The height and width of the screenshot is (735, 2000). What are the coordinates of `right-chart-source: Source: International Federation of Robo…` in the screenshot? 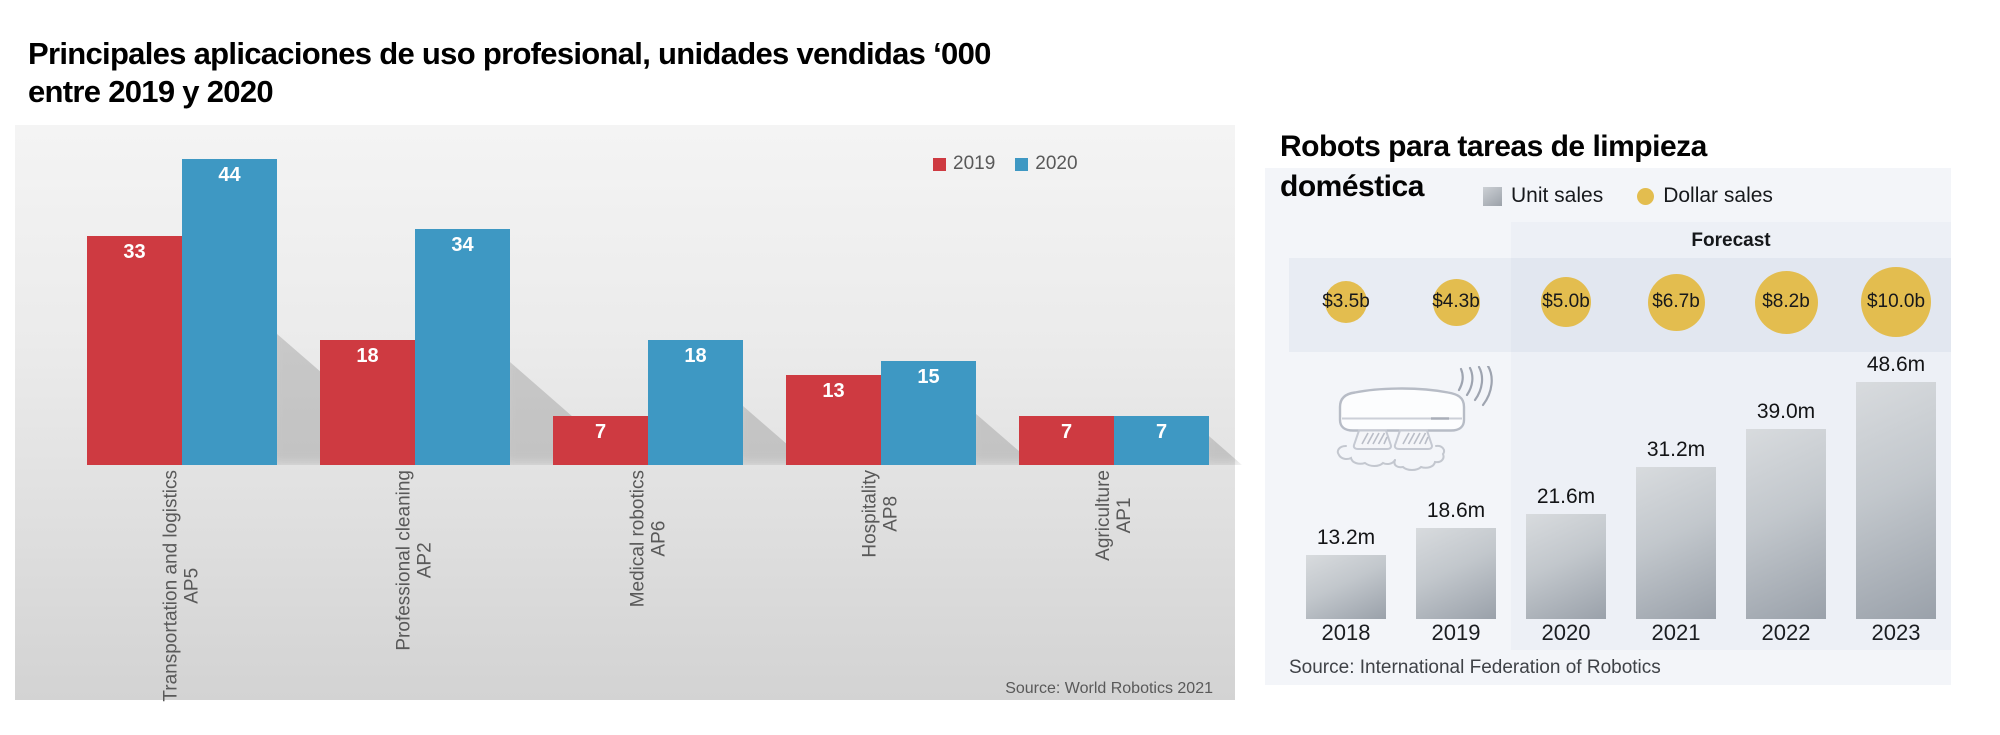 It's located at (1475, 667).